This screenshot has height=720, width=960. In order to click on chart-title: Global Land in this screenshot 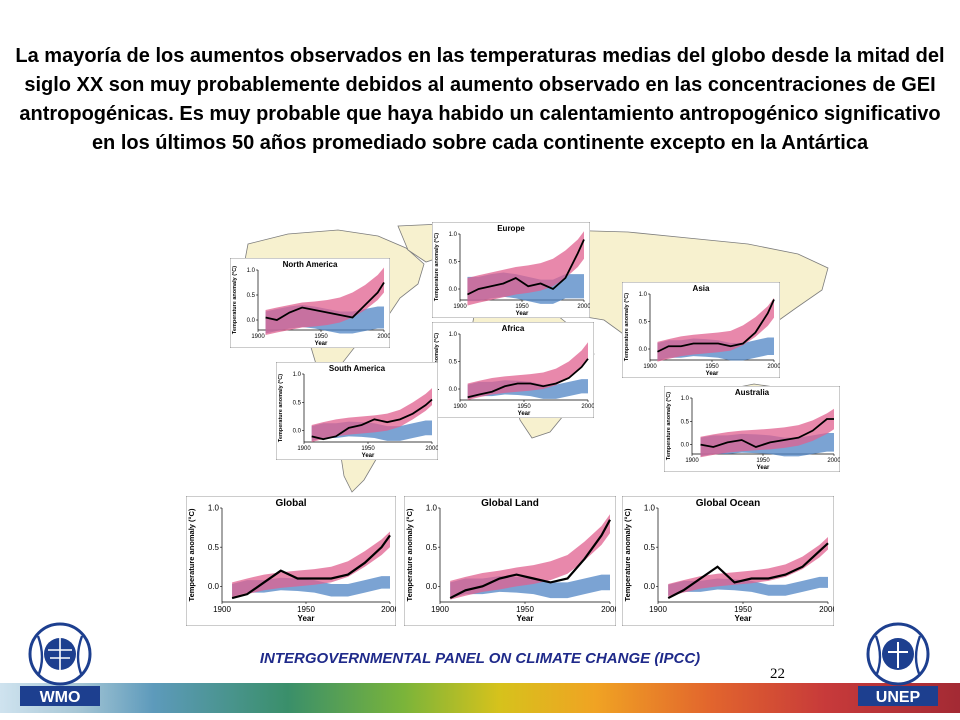, I will do `click(510, 503)`.